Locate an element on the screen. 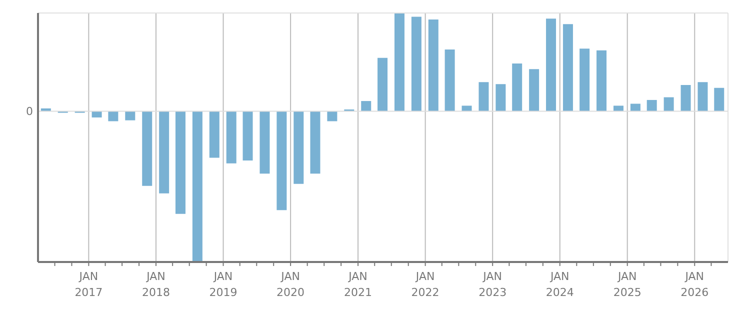 The width and height of the screenshot is (751, 313). x-tick-label: JAN 2017 is located at coordinates (88, 284).